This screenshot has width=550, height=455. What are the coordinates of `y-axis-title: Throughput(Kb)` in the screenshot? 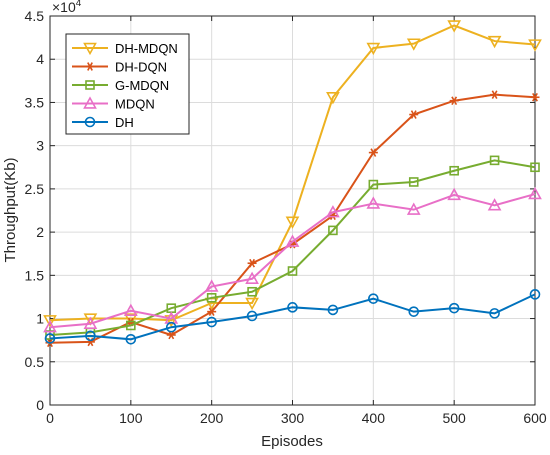 It's located at (10, 209).